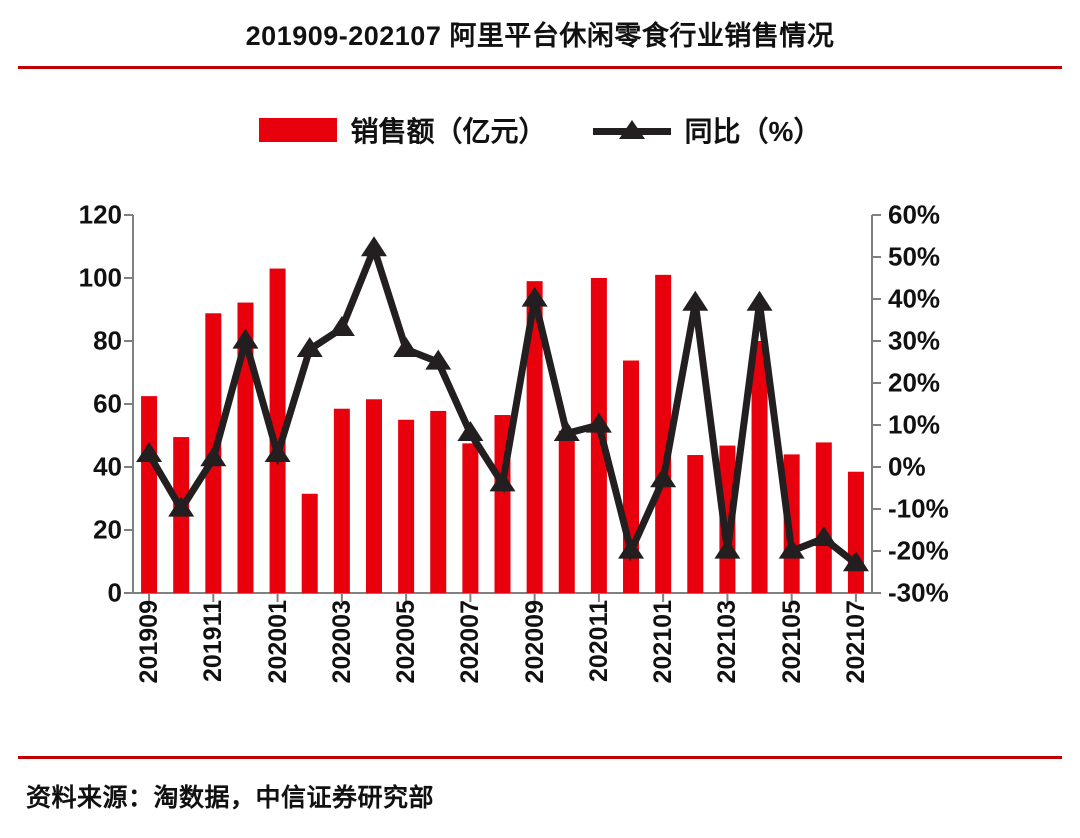 This screenshot has height=838, width=1080. Describe the element at coordinates (406, 642) in the screenshot. I see `x-axis-tick-label: 202005` at that location.